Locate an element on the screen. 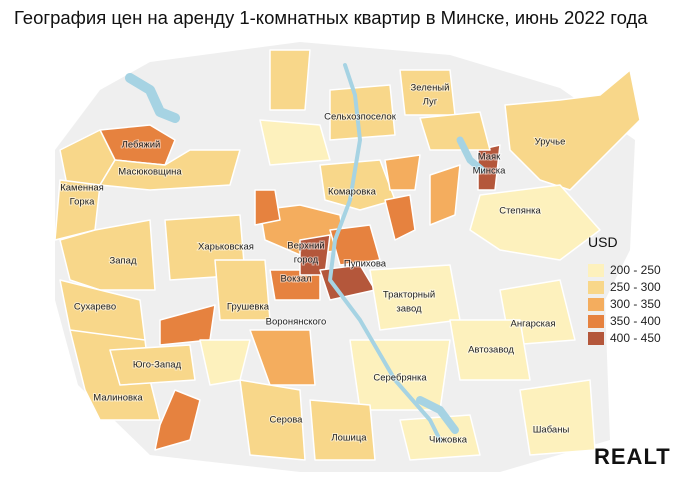  district-label: Малиновка is located at coordinates (118, 398).